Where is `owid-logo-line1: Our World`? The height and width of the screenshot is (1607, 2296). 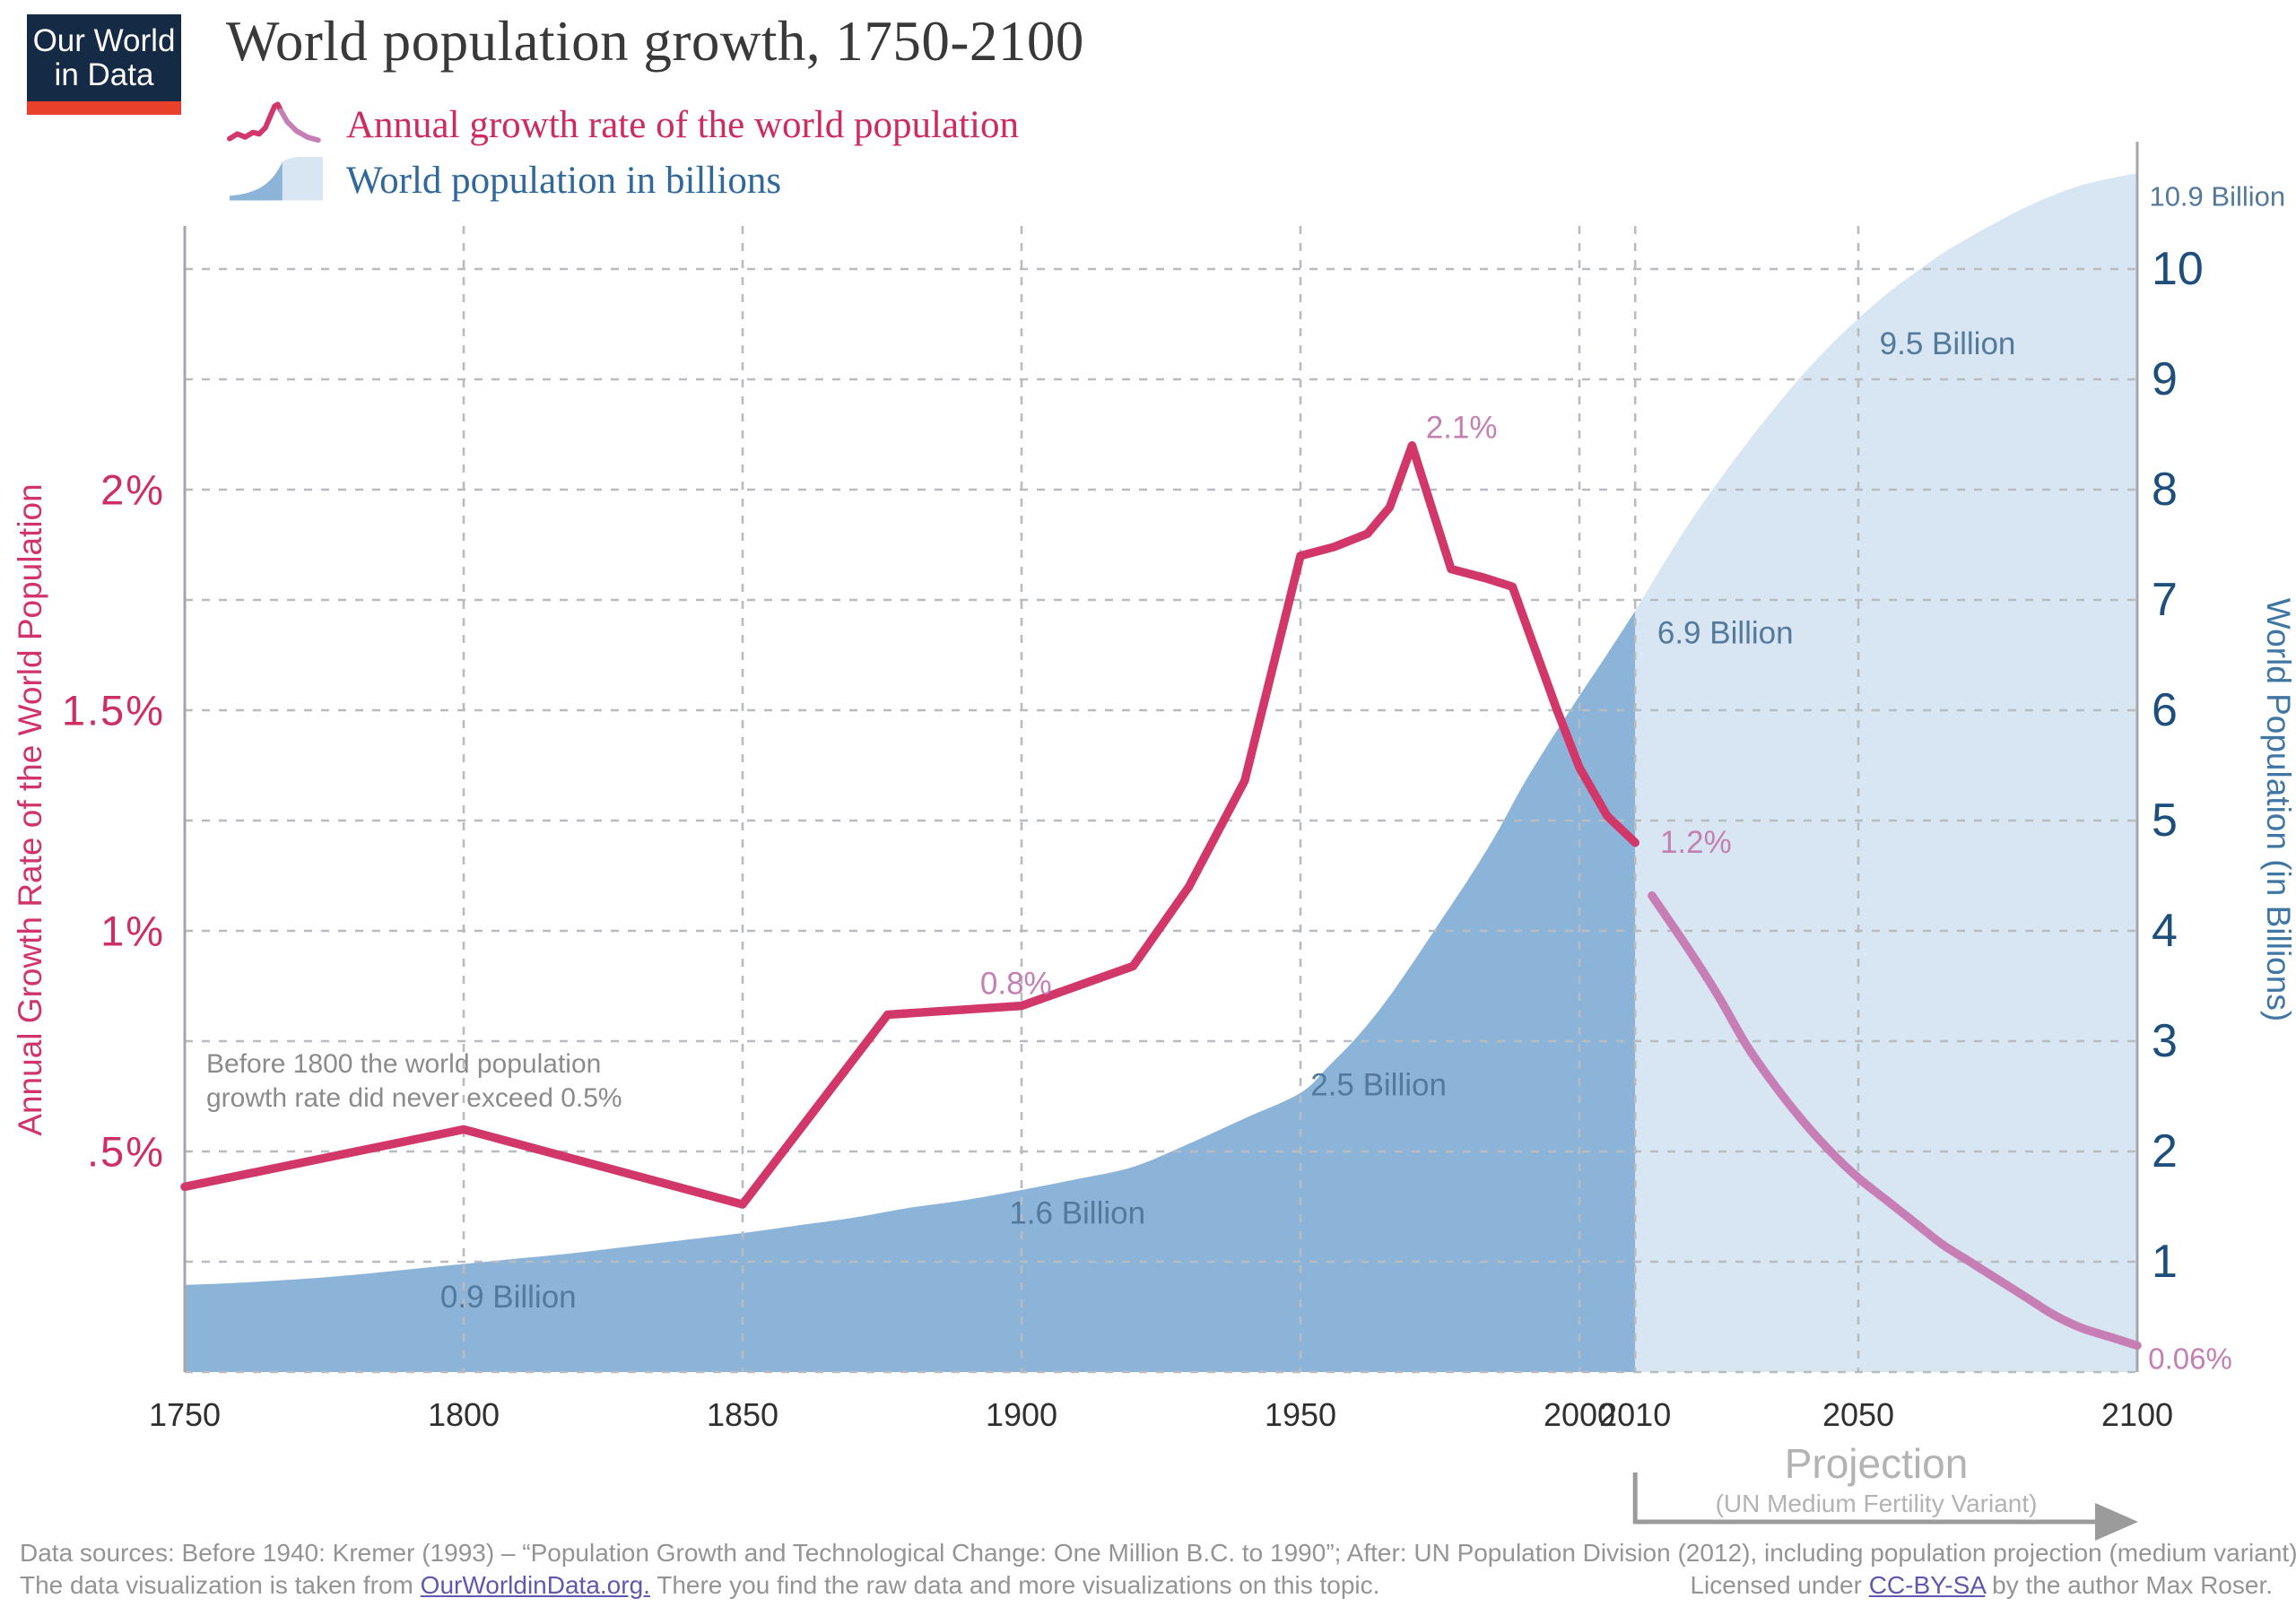 owid-logo-line1: Our World is located at coordinates (104, 40).